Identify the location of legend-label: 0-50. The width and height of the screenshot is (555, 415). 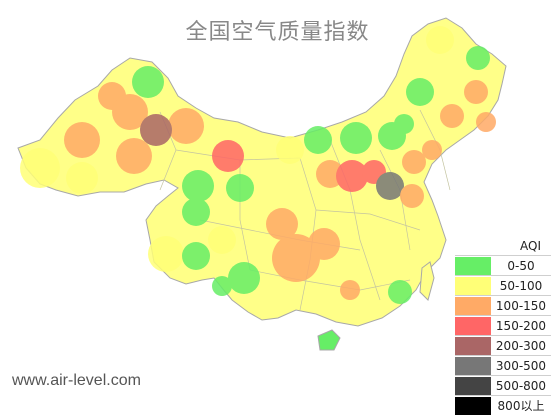
(521, 265).